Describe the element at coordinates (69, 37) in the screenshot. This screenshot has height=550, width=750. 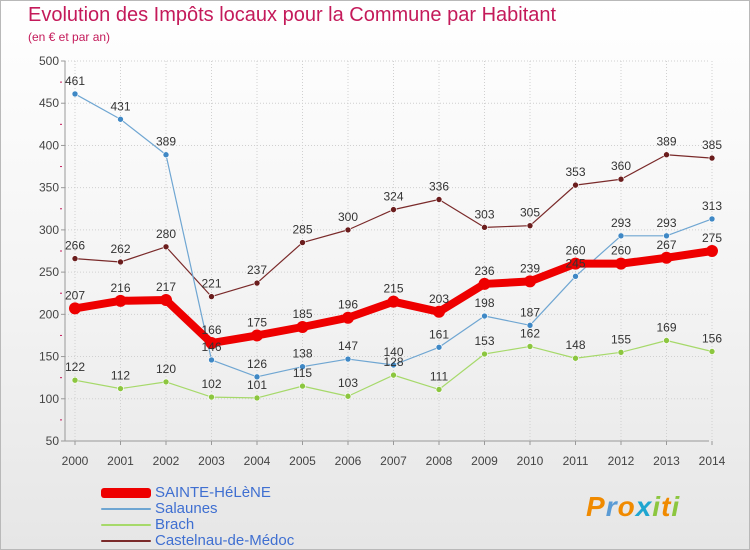
I see `chart-subtitle: (en € et par an)` at that location.